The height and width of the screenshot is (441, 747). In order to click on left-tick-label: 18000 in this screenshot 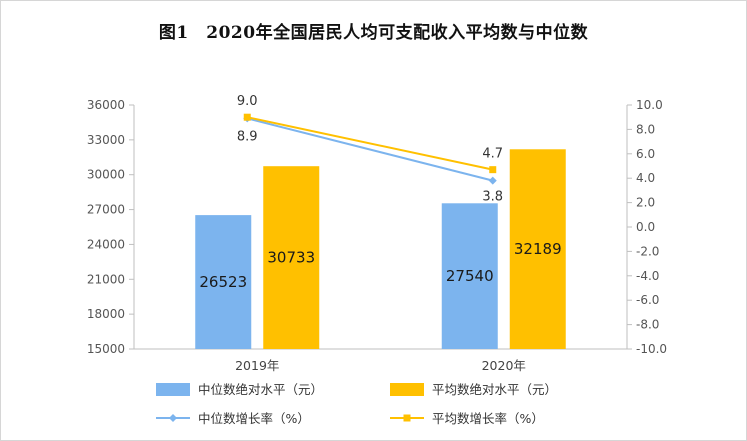, I will do `click(106, 314)`.